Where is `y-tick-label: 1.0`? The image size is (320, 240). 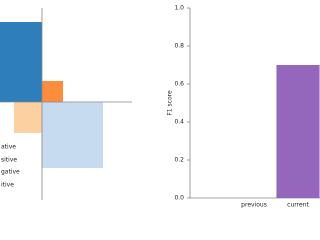
y-tick-label: 1.0 is located at coordinates (179, 8).